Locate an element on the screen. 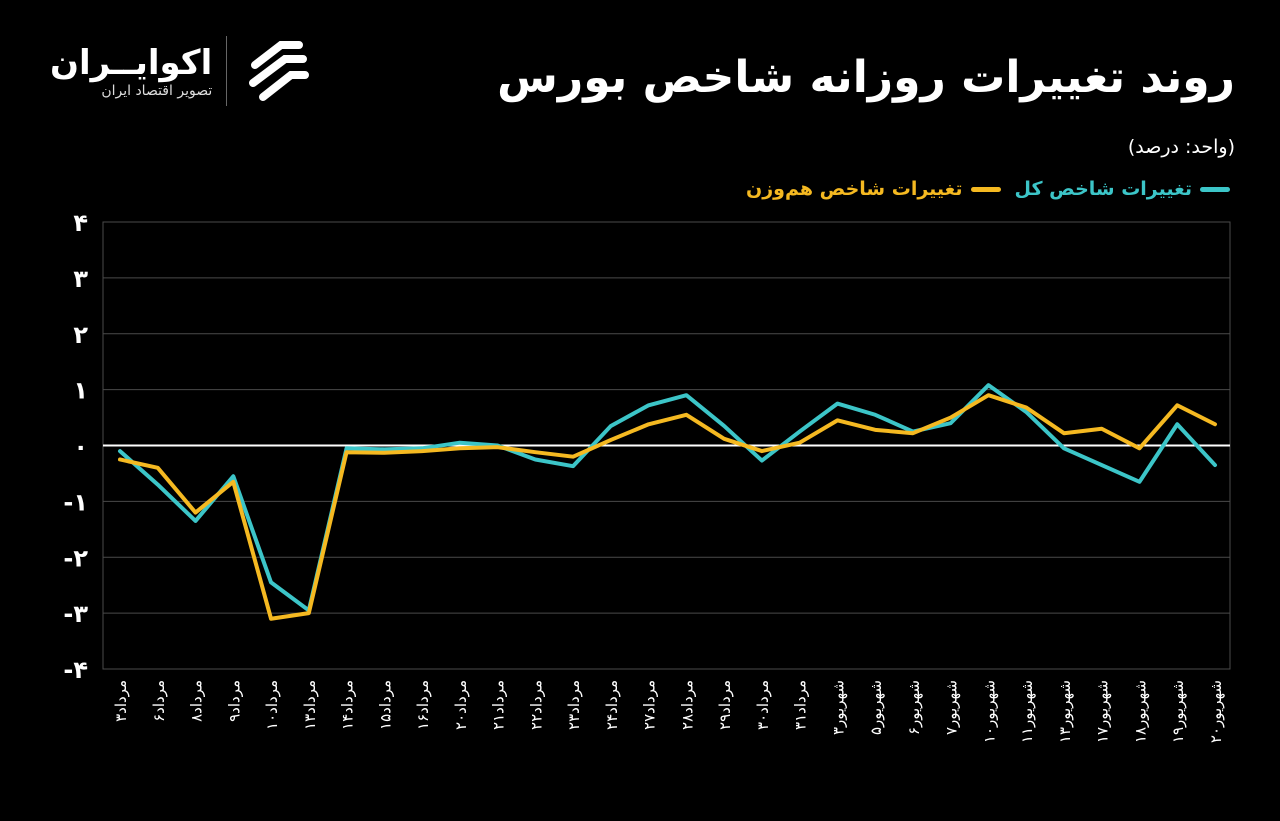 The width and height of the screenshot is (1280, 821). x-tick-label: مرداد۲۱ is located at coordinates (499, 705).